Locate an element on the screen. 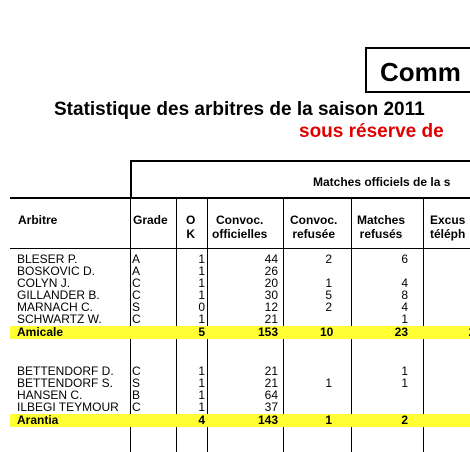  table-row: BLESER P. A 1 44 2 6 6 is located at coordinates (240, 259).